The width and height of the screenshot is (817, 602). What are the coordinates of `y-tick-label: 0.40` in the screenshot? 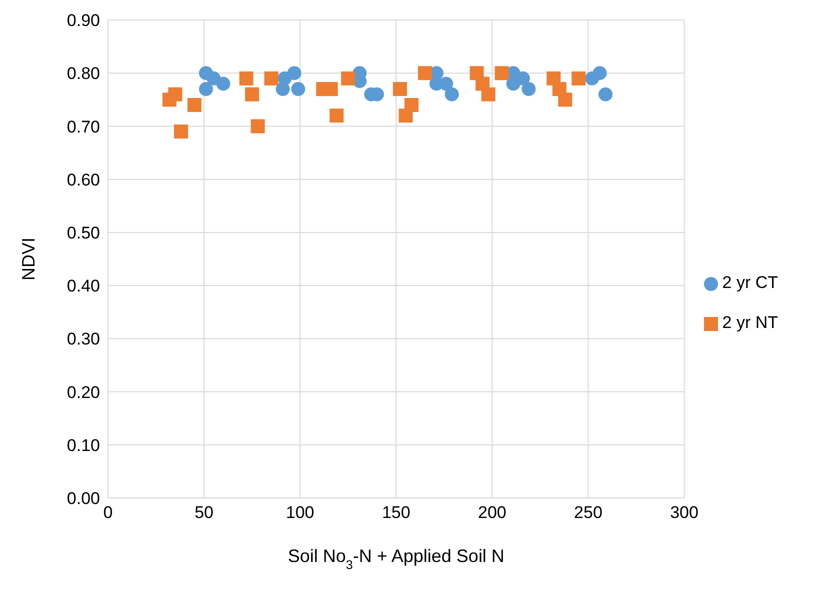 It's located at (83, 286).